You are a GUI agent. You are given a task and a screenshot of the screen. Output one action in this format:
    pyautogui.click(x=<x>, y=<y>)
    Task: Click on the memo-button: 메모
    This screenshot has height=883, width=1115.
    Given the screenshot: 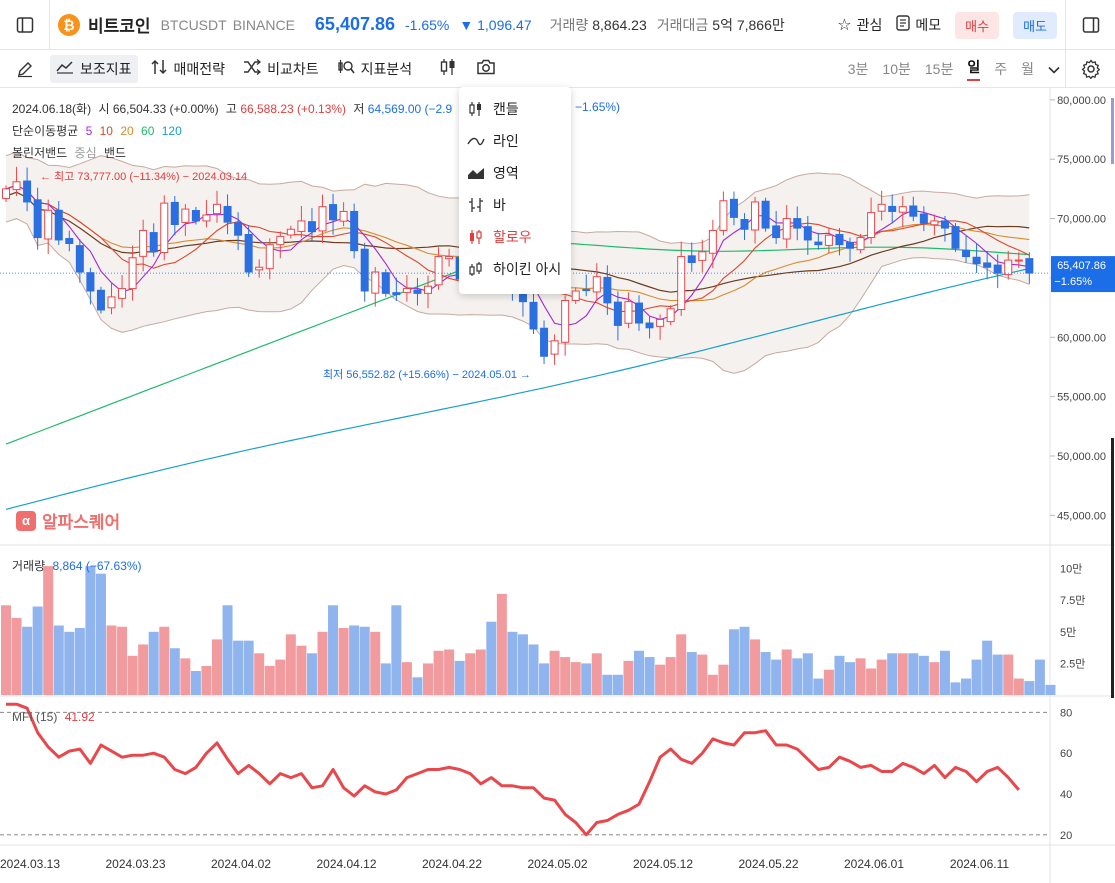 What is the action you would take?
    pyautogui.click(x=918, y=25)
    